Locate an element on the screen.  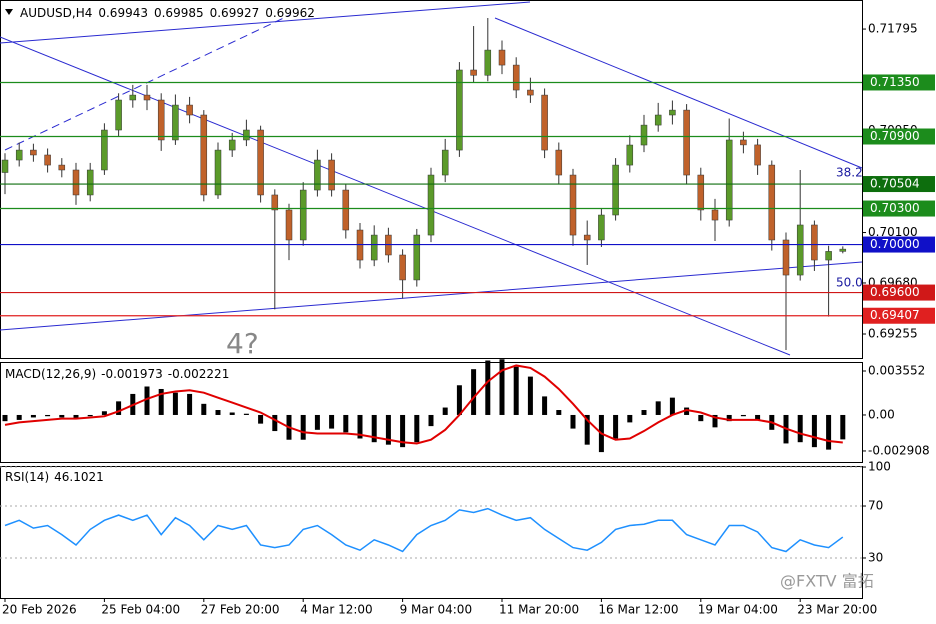
level-label: 0.70000 is located at coordinates (895, 244).